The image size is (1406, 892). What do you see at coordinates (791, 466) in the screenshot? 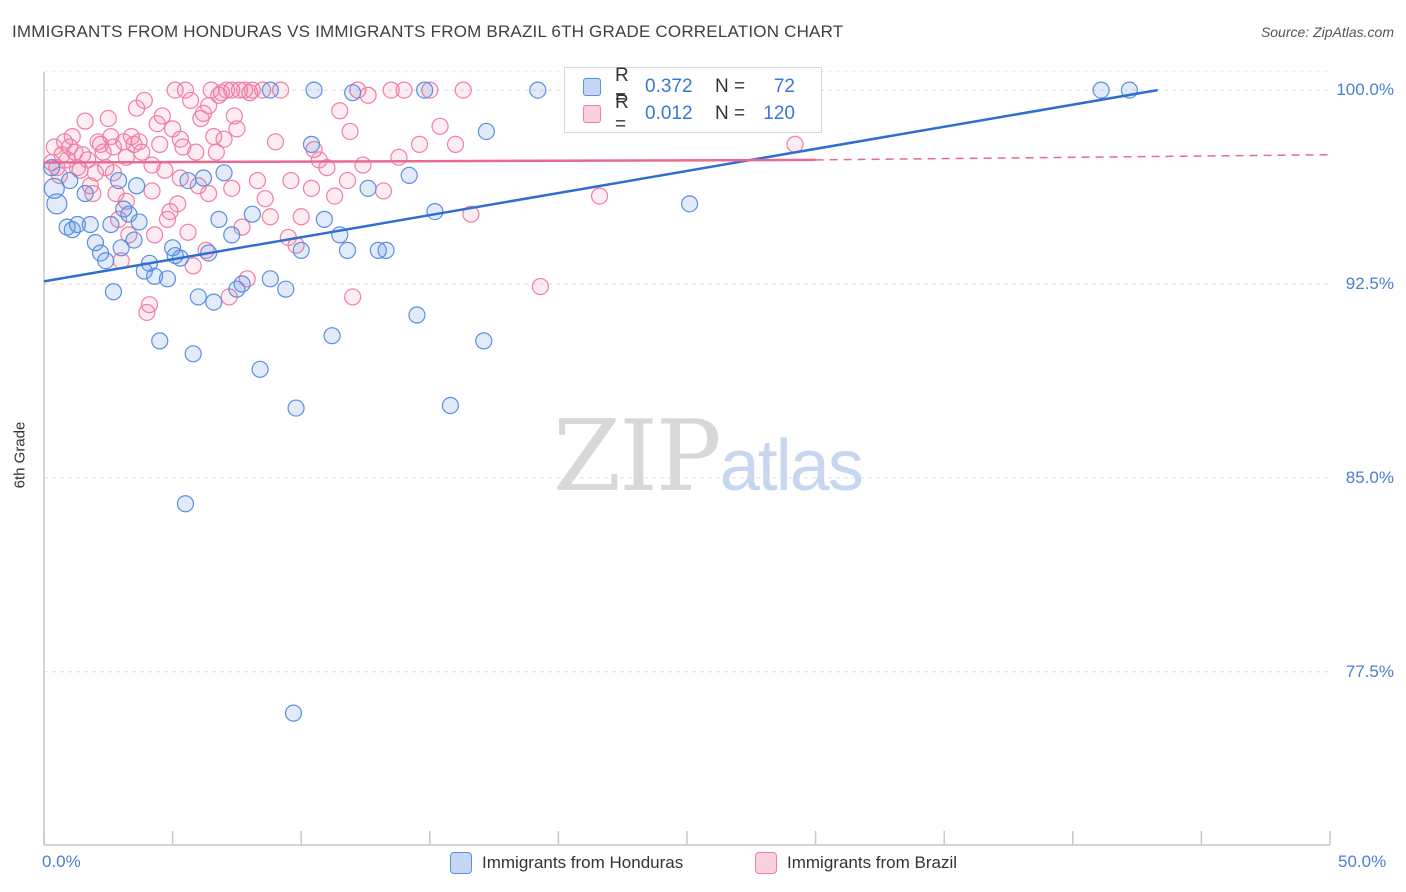
I see `watermark-atlas: atlas` at bounding box center [791, 466].